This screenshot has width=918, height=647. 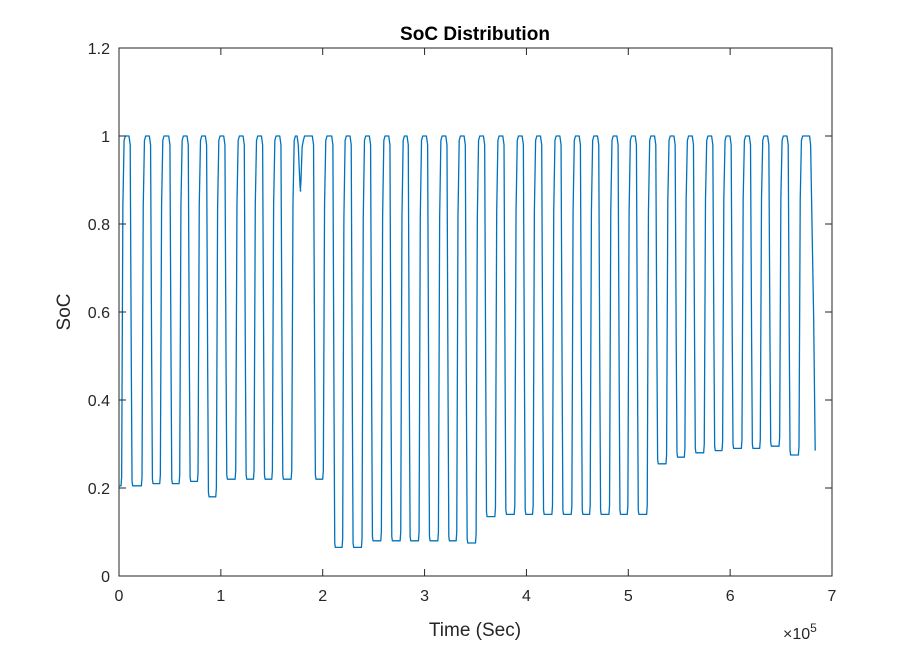 What do you see at coordinates (99, 49) in the screenshot?
I see `y-tick-label: 1.2` at bounding box center [99, 49].